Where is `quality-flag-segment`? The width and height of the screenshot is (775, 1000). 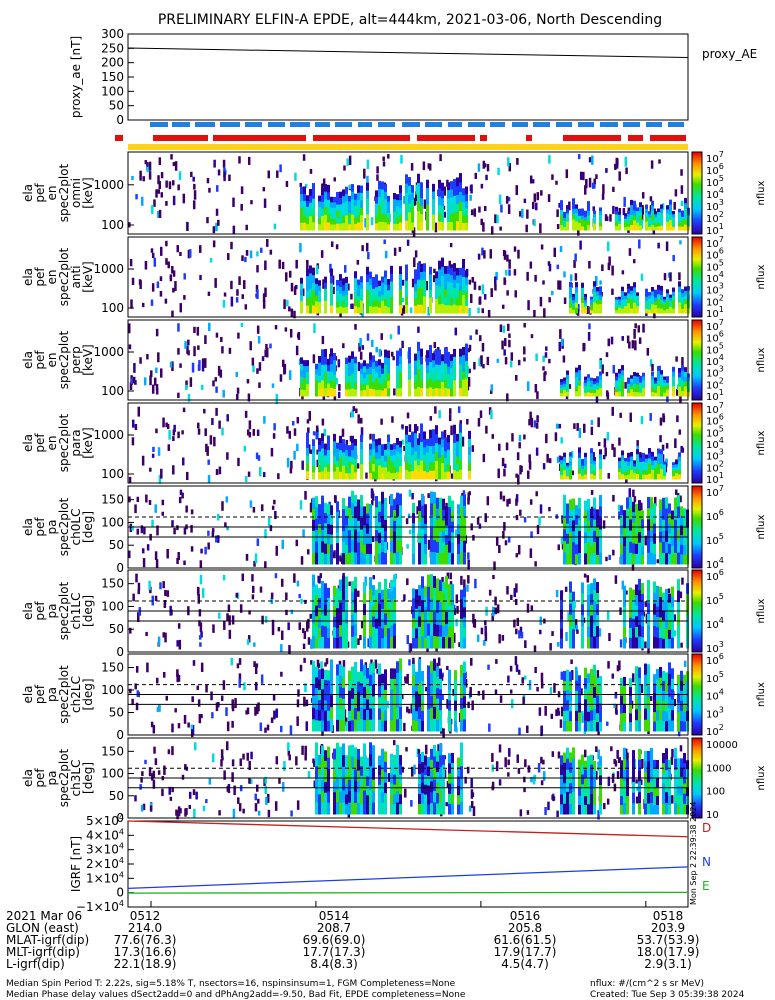
quality-flag-segment is located at coordinates (483, 138).